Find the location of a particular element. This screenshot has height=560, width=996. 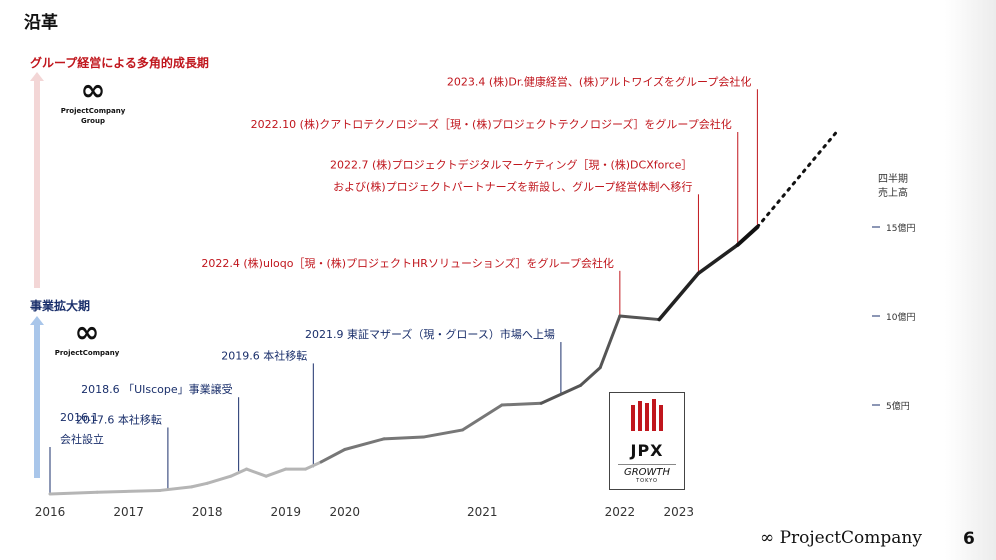

logo-group: ∞ ProjectCompany Group is located at coordinates (93, 101).